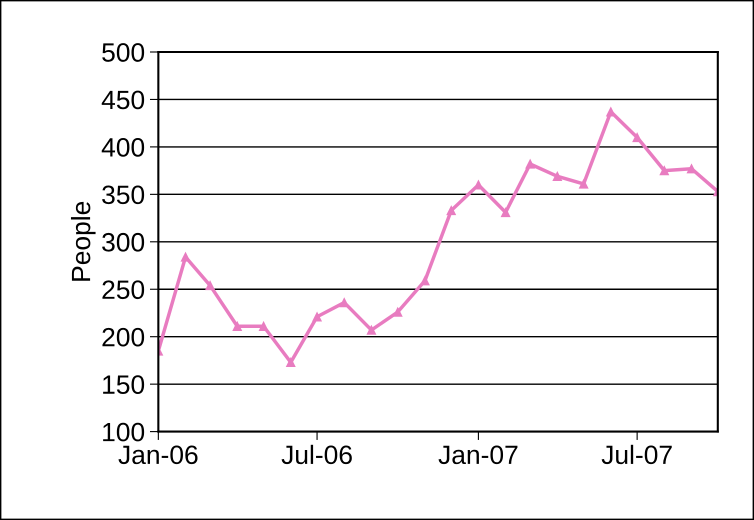  Describe the element at coordinates (637, 454) in the screenshot. I see `x-tick-label: Jul-07` at that location.